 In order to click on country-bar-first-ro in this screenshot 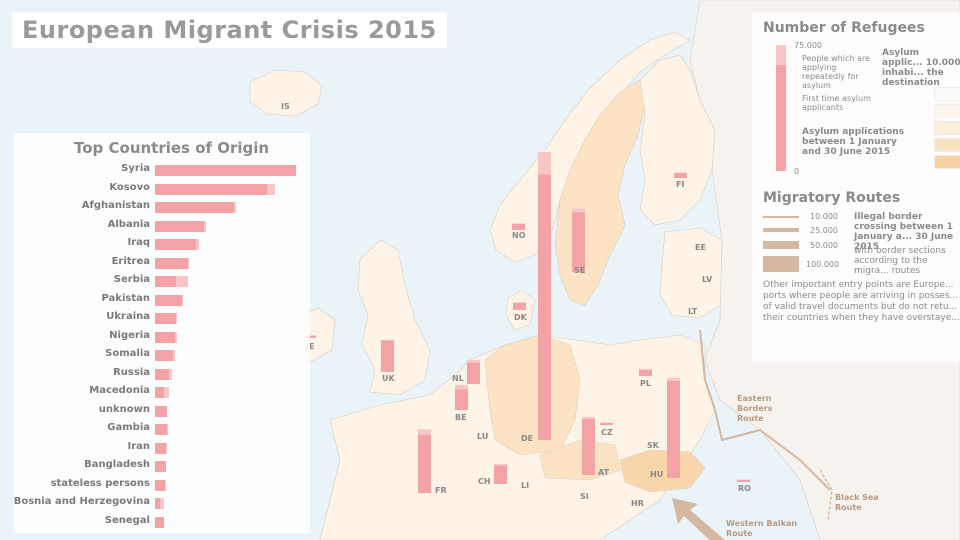, I will do `click(743, 480)`.